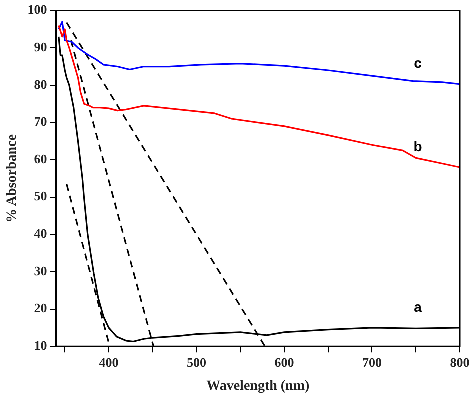  What do you see at coordinates (418, 146) in the screenshot?
I see `series-label: b` at bounding box center [418, 146].